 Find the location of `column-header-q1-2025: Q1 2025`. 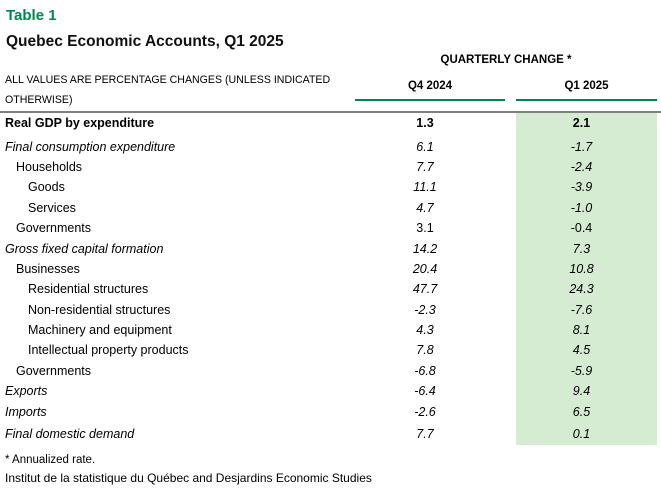

column-header-q1-2025: Q1 2025 is located at coordinates (586, 88).